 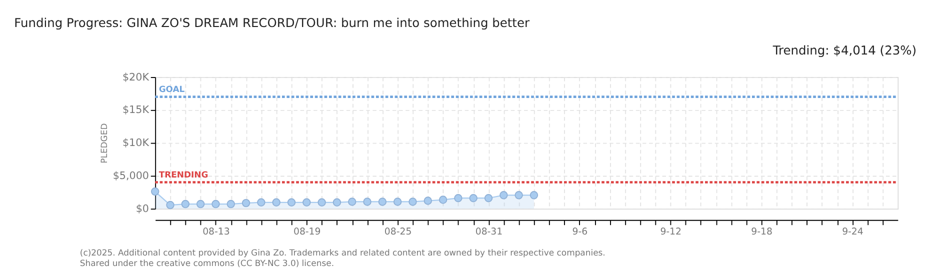 I want to click on ref-line-label: GOAL, so click(x=172, y=89).